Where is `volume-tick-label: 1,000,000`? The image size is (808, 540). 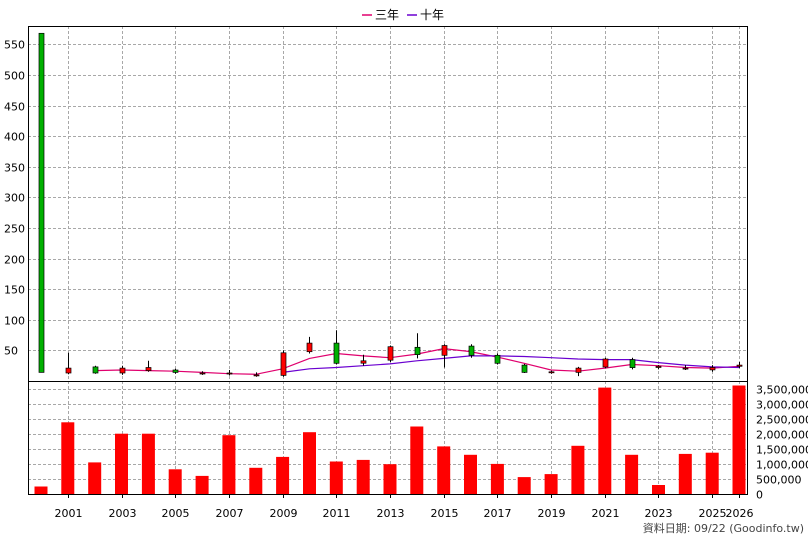 volume-tick-label: 1,000,000 is located at coordinates (782, 465).